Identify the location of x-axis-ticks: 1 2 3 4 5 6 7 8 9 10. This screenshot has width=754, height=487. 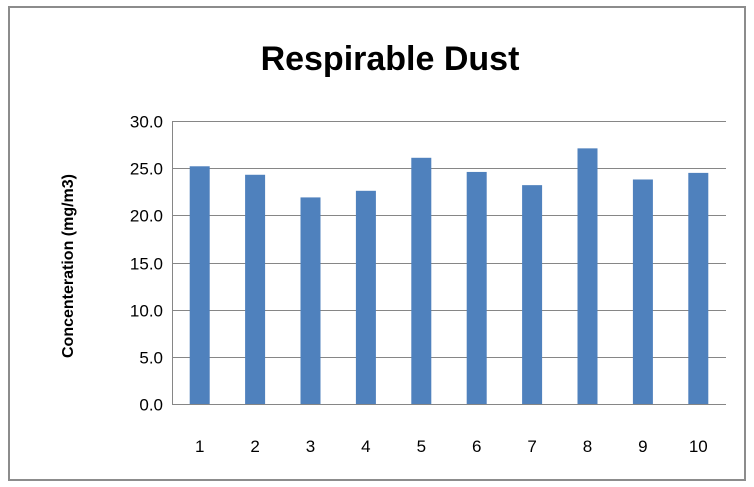
(451, 446).